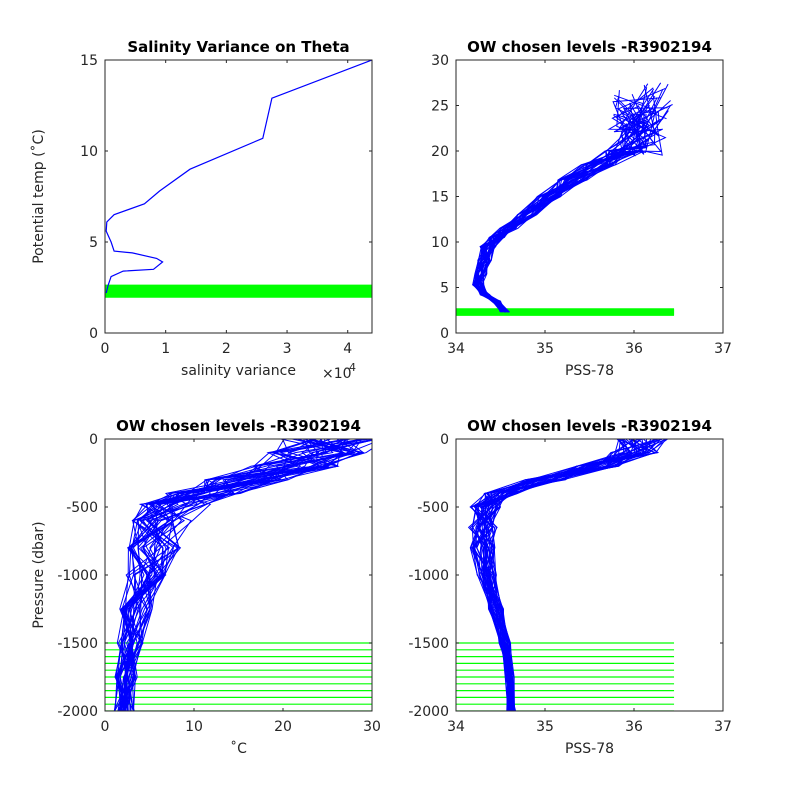 Image resolution: width=800 pixels, height=800 pixels. Describe the element at coordinates (194, 727) in the screenshot. I see `x-tick-label: 10` at that location.